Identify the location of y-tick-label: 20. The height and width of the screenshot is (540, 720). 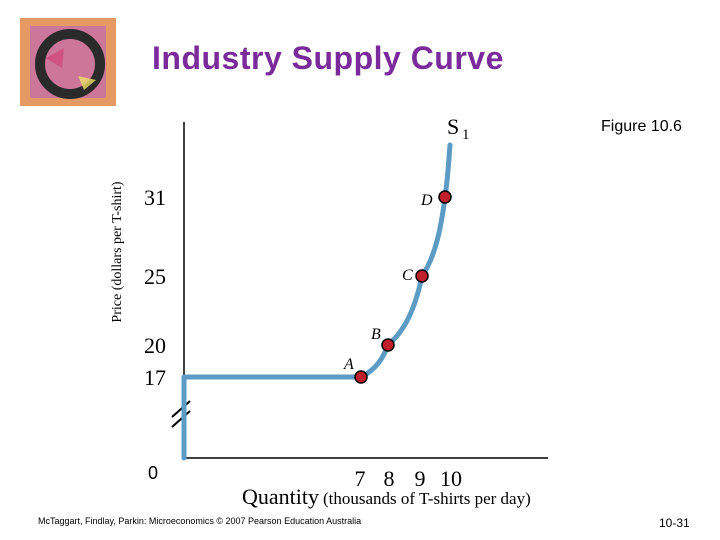
(155, 345).